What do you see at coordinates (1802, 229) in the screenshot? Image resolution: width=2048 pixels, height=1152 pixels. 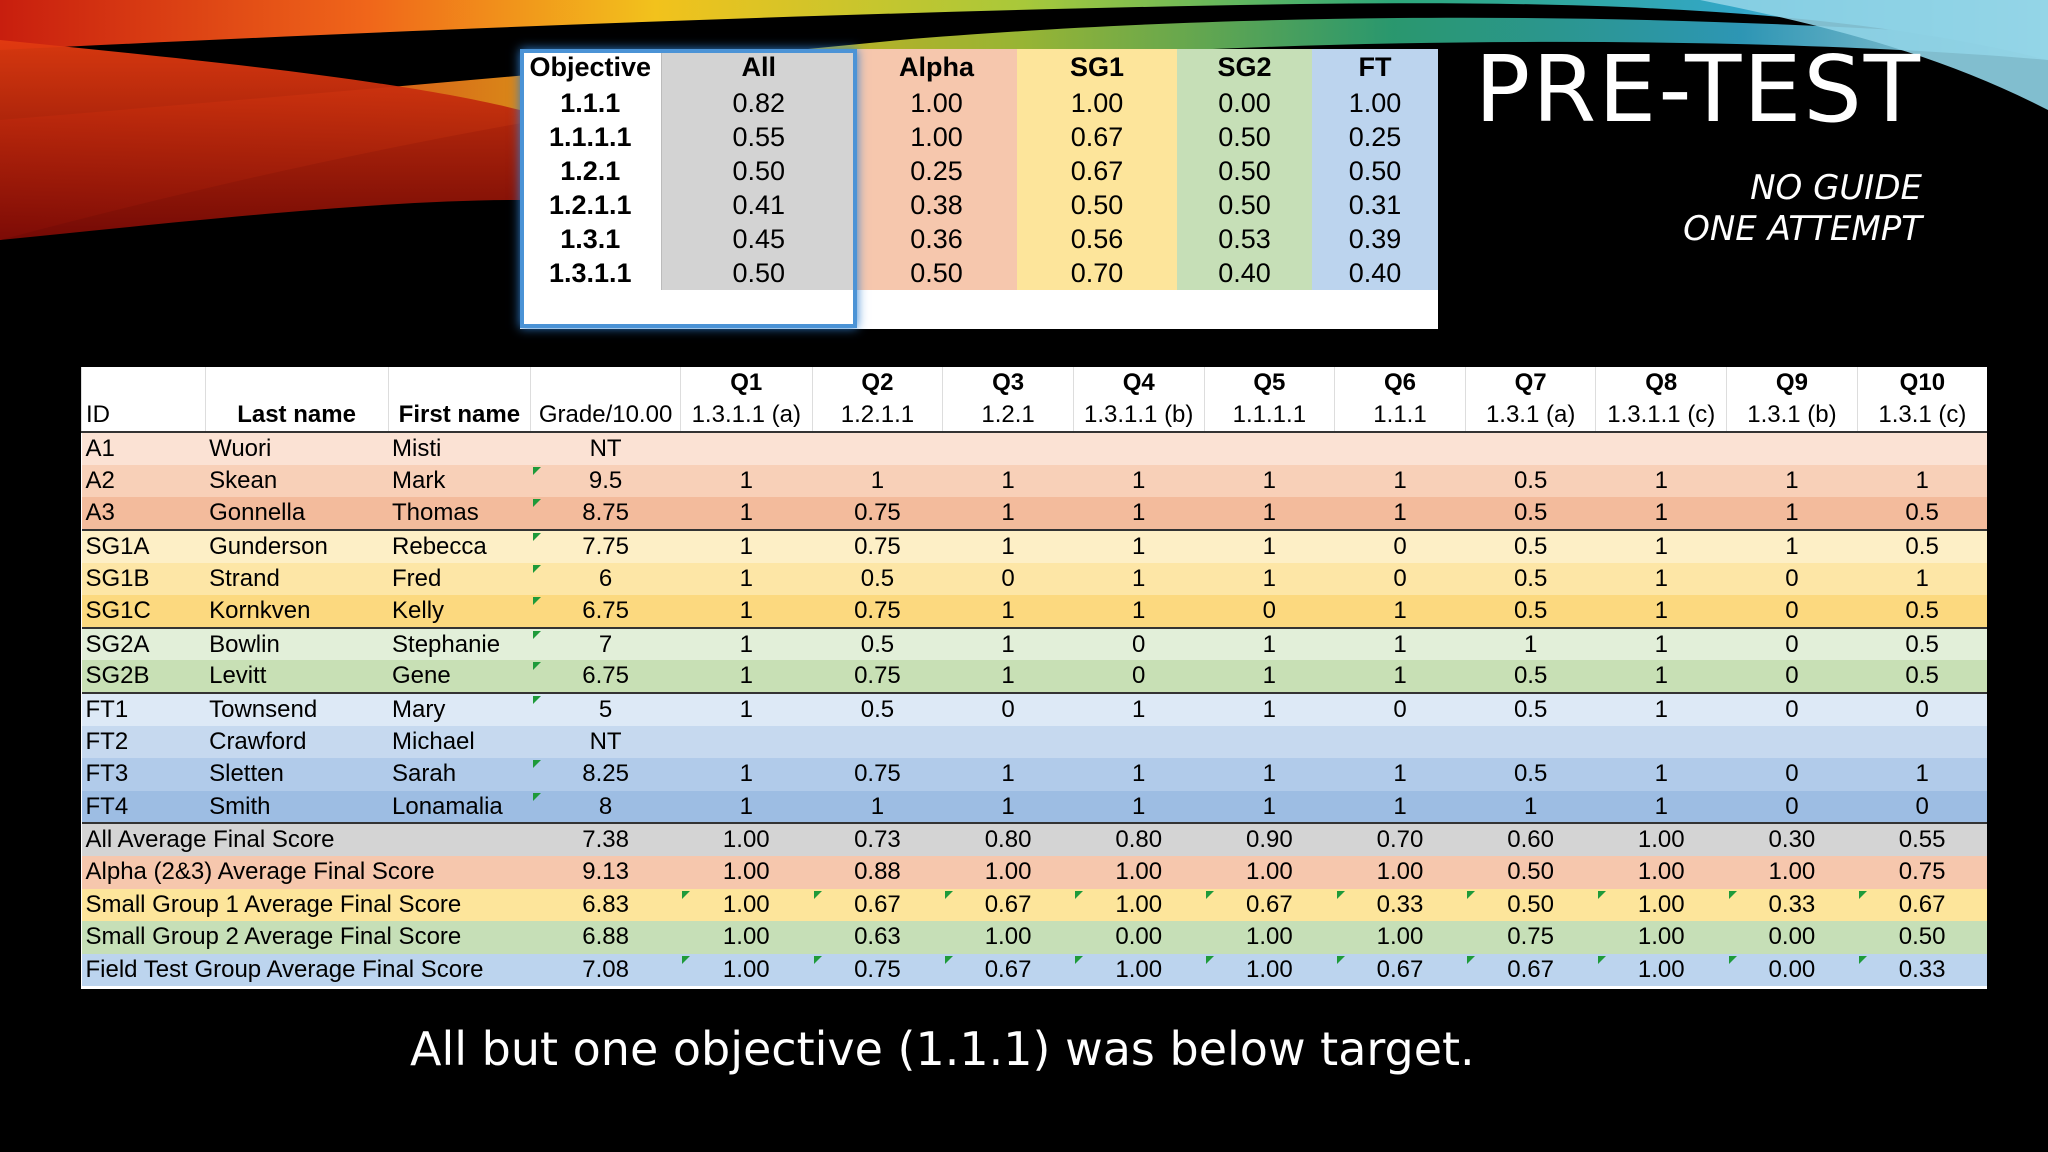 I see `subtitle-line: ONE ATTEMPT` at bounding box center [1802, 229].